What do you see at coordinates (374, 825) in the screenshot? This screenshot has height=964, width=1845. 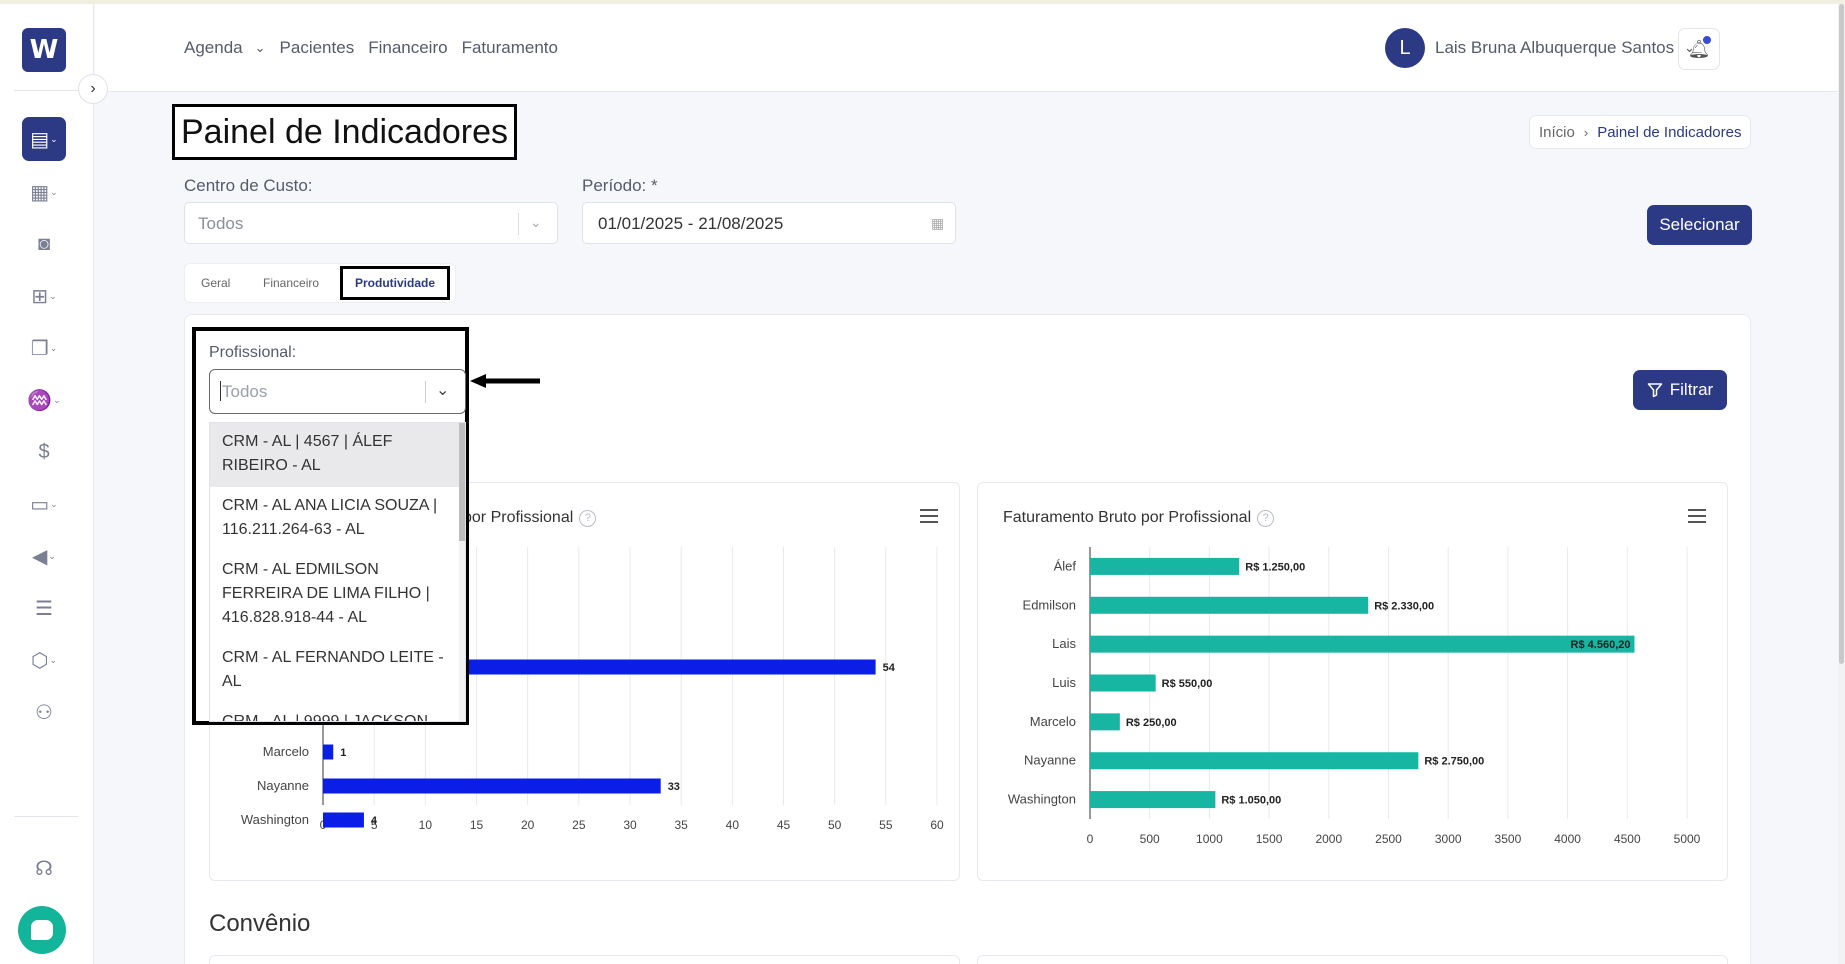 I see `x-tick-label: 5` at bounding box center [374, 825].